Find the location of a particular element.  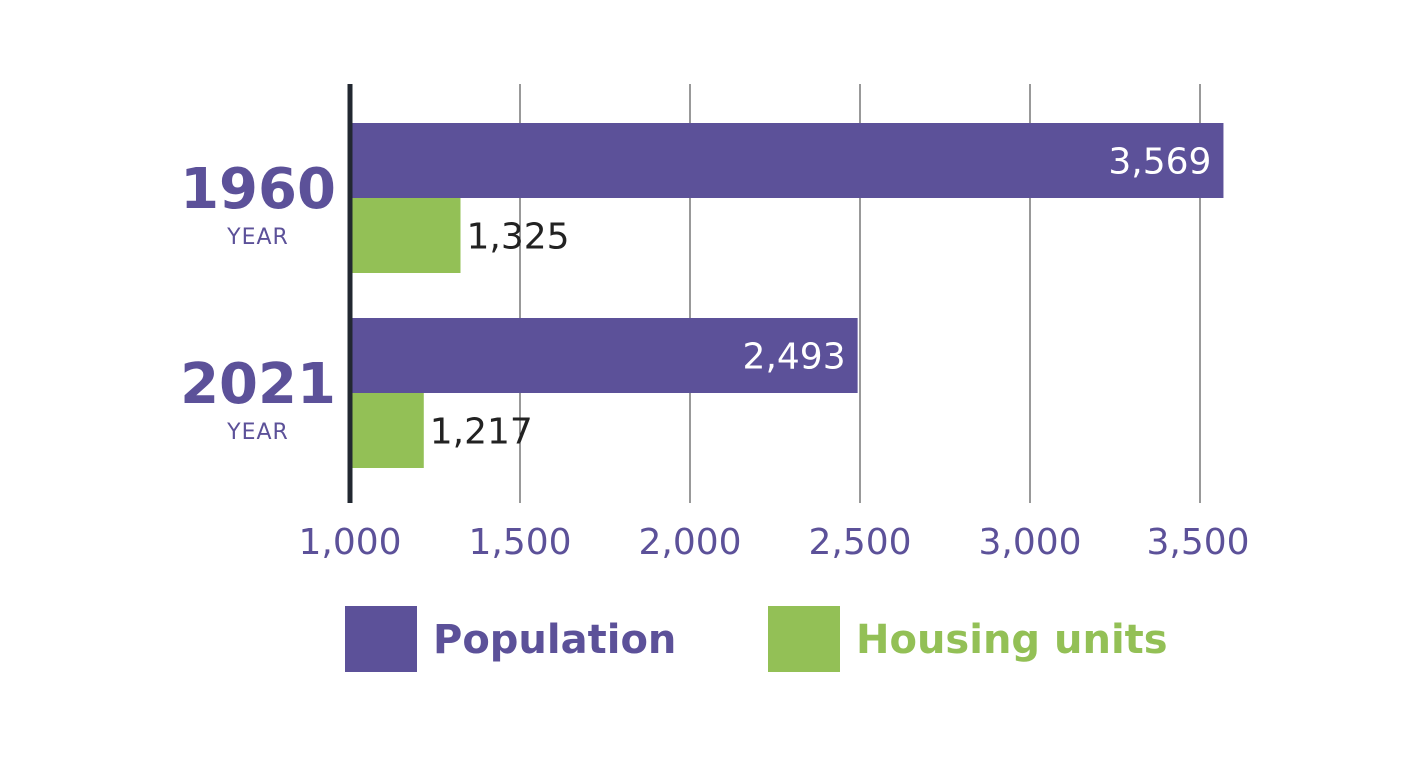

x-tick-label-3500: 3,500 is located at coordinates (1197, 542).